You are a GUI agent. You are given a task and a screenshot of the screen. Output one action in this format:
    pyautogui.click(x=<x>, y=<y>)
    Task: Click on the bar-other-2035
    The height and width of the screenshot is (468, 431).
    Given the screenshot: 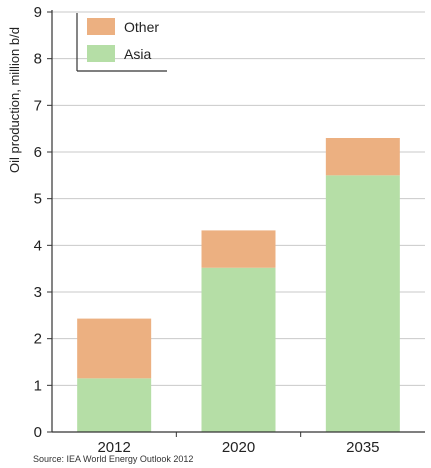 What is the action you would take?
    pyautogui.click(x=362, y=157)
    